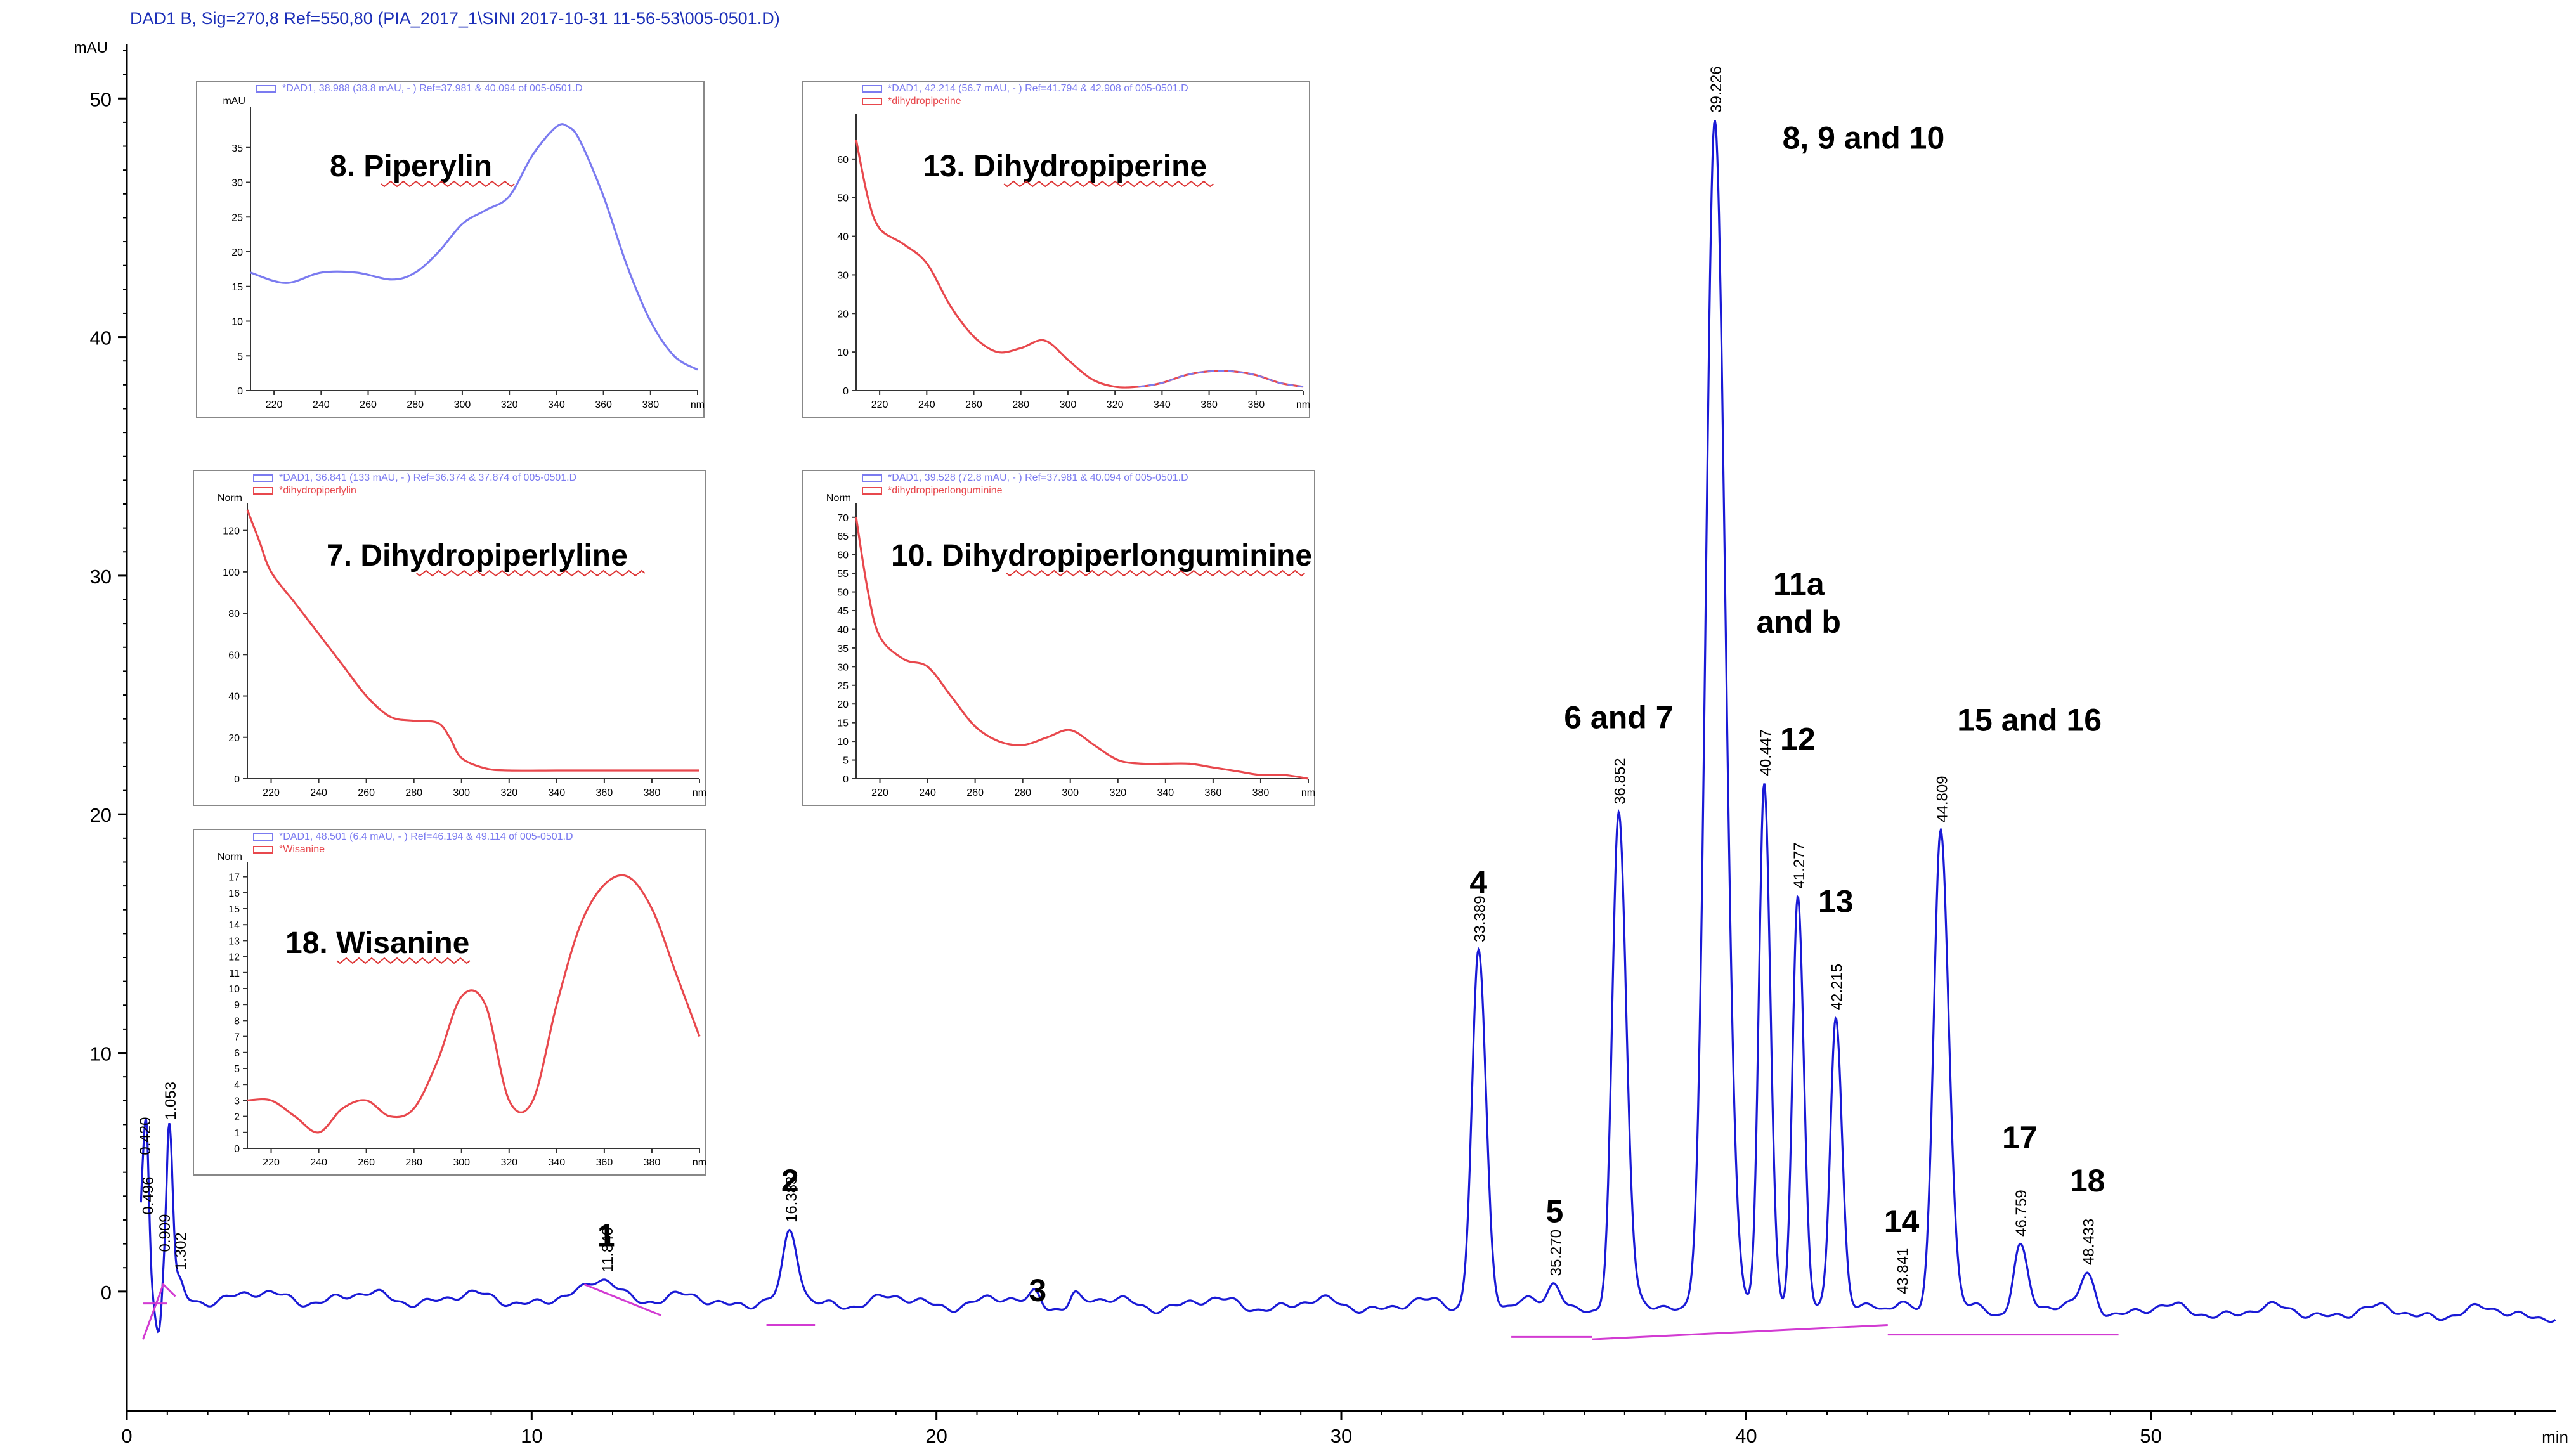 The image size is (2576, 1454). Describe the element at coordinates (1130, 1311) in the screenshot. I see `integration-baselines` at that location.